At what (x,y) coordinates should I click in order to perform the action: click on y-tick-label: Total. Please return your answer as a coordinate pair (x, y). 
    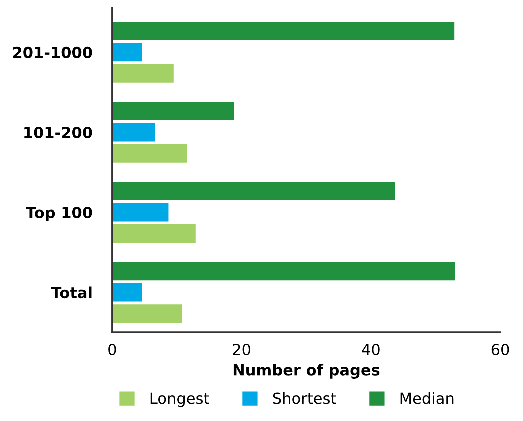
    Looking at the image, I should click on (71, 292).